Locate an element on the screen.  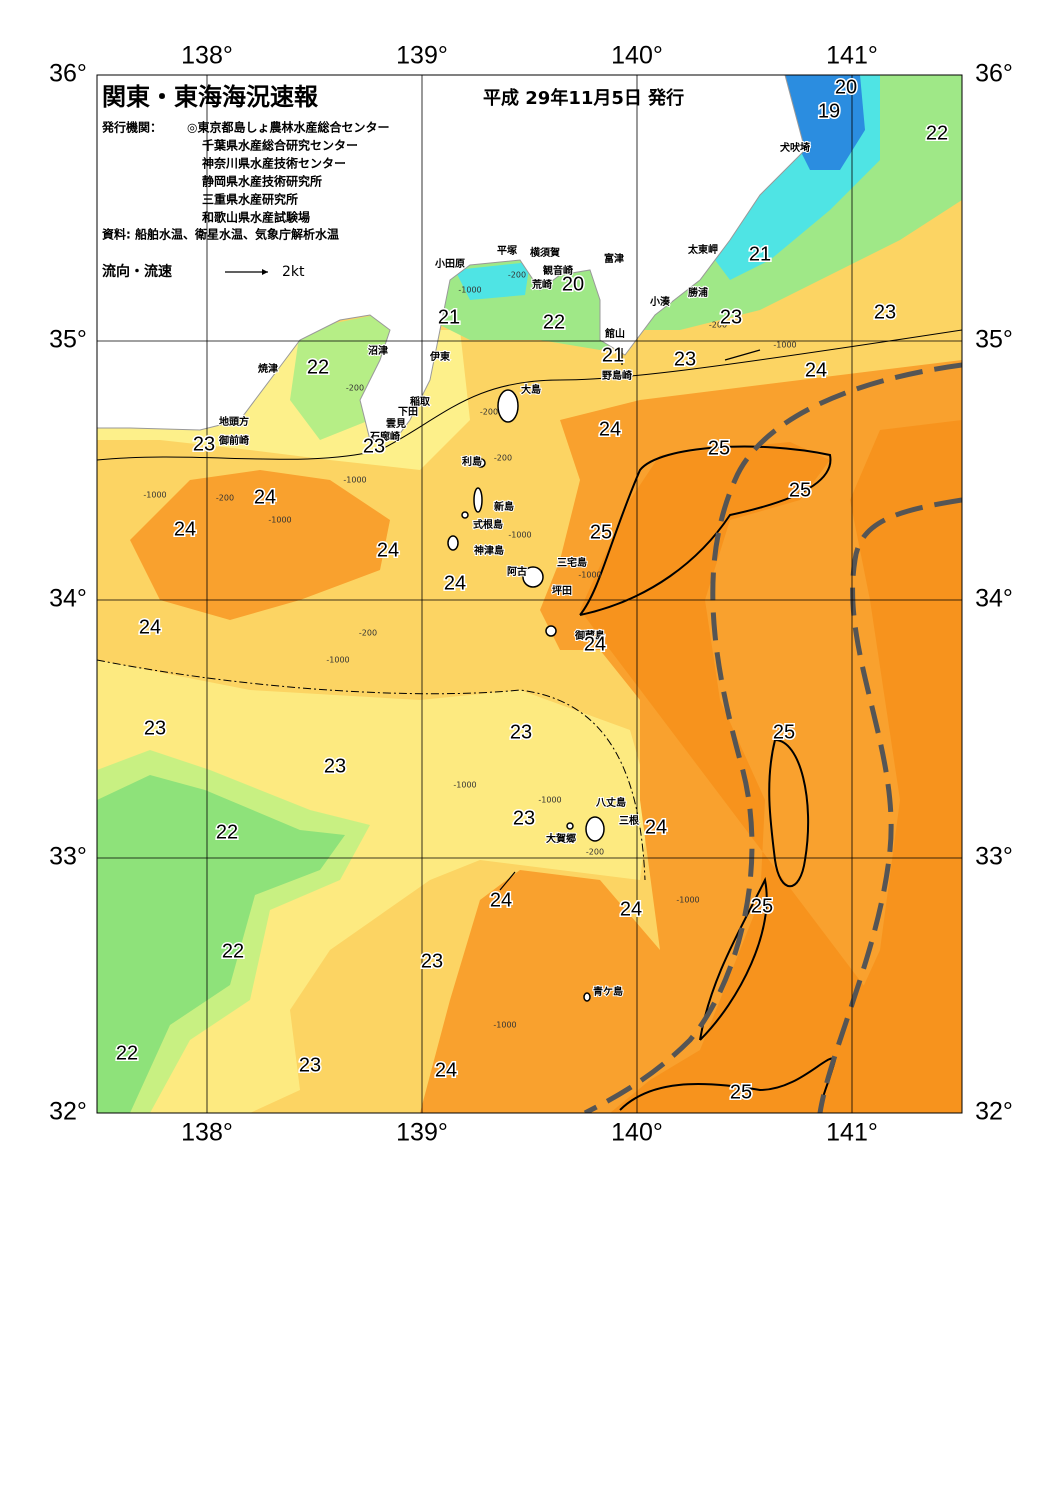
temperature-label: 19 is located at coordinates (829, 111).